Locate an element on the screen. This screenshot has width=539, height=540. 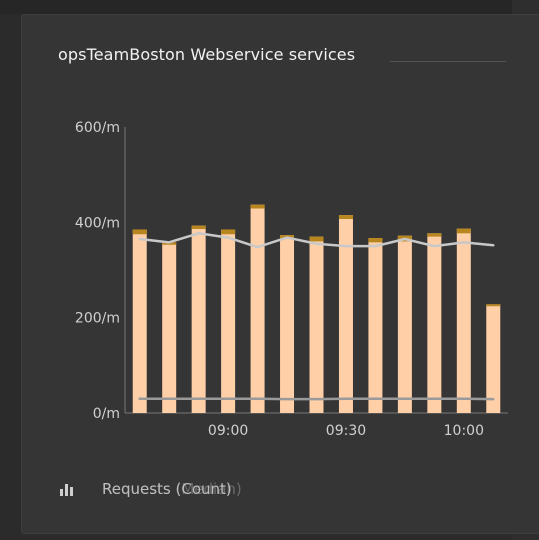
y-tick-label: 0/m is located at coordinates (106, 414).